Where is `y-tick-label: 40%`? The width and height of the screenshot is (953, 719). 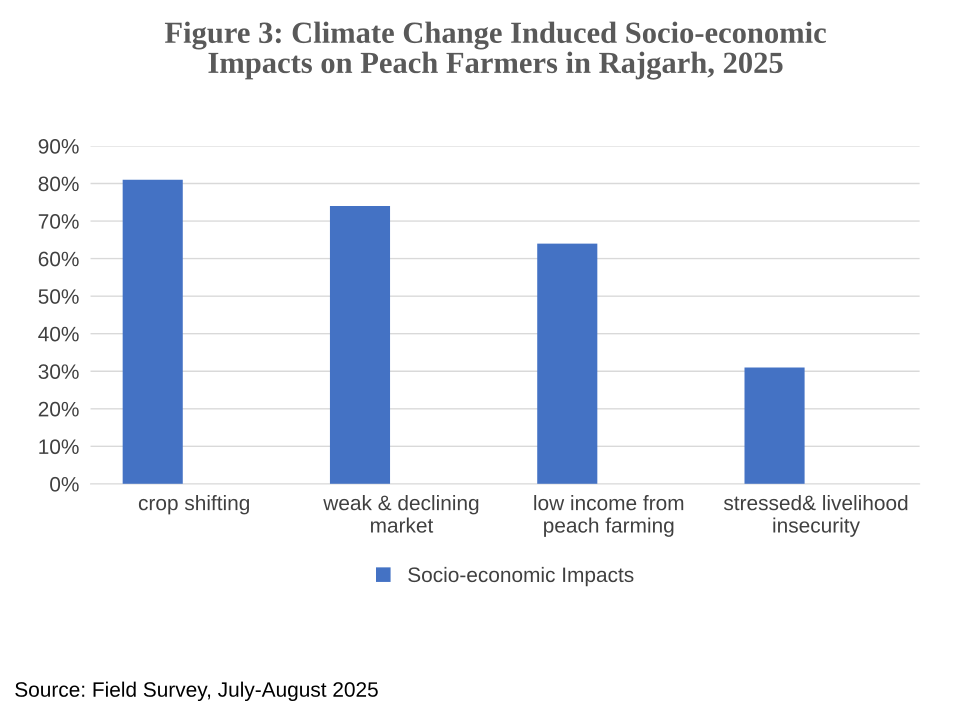 y-tick-label: 40% is located at coordinates (58, 334).